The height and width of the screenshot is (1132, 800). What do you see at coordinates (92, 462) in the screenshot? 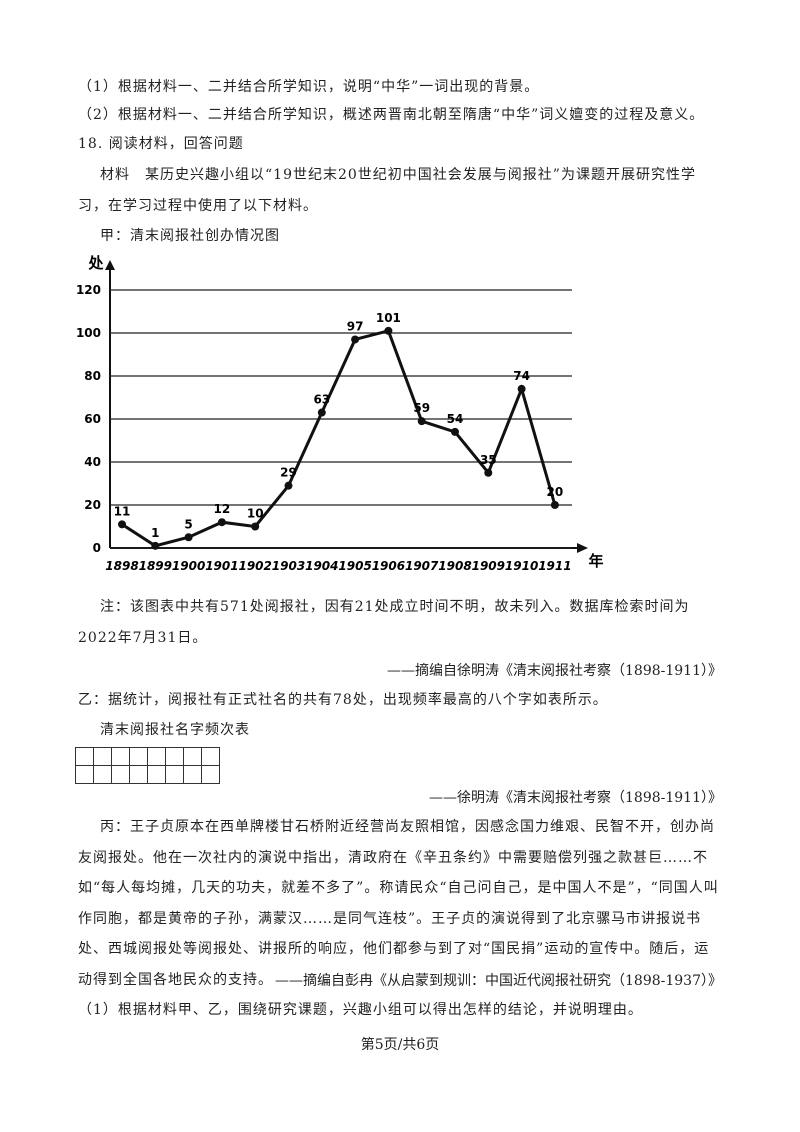
I see `y-tick-label: 40` at bounding box center [92, 462].